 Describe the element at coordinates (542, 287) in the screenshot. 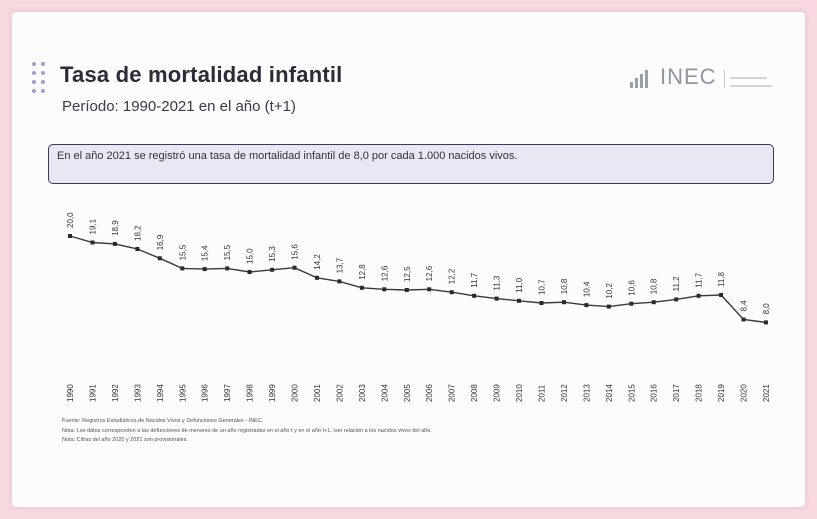

I see `data-label: 10,7` at that location.